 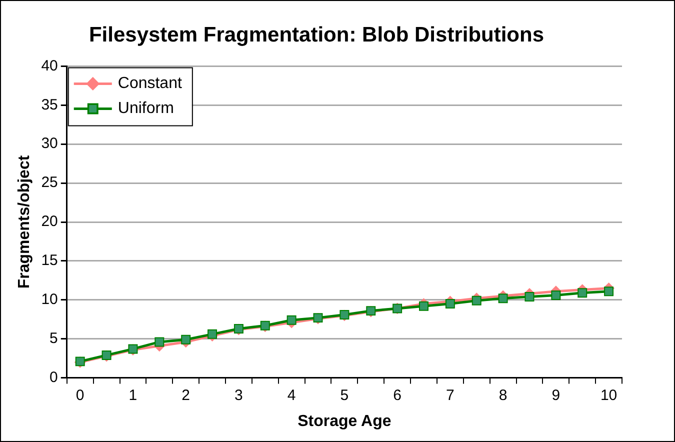 What do you see at coordinates (54, 377) in the screenshot?
I see `y-tick-label: 0` at bounding box center [54, 377].